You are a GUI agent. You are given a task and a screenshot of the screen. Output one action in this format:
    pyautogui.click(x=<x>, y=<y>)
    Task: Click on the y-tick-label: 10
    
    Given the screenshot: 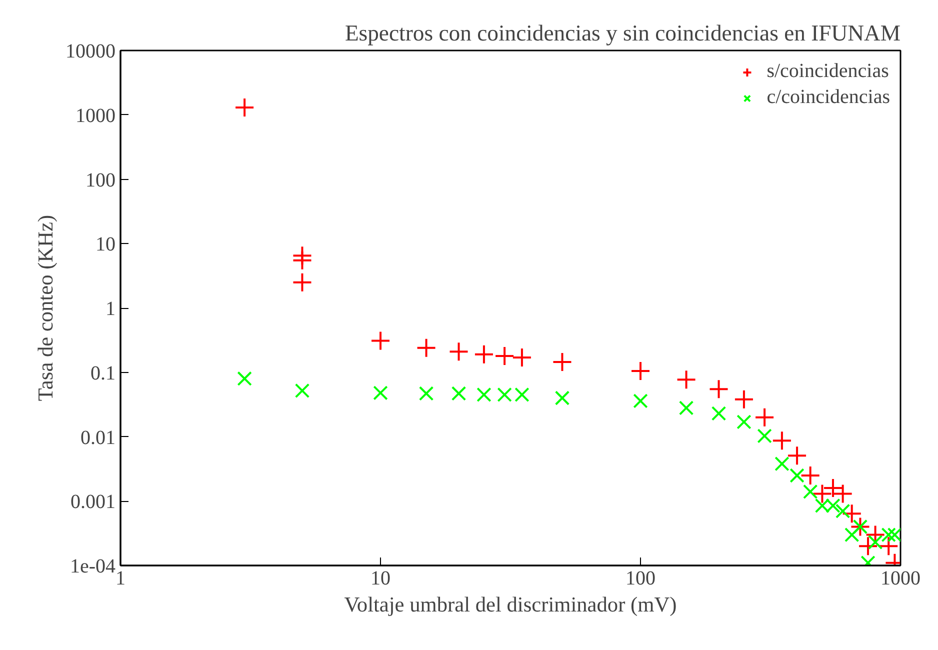 What is the action you would take?
    pyautogui.click(x=106, y=245)
    